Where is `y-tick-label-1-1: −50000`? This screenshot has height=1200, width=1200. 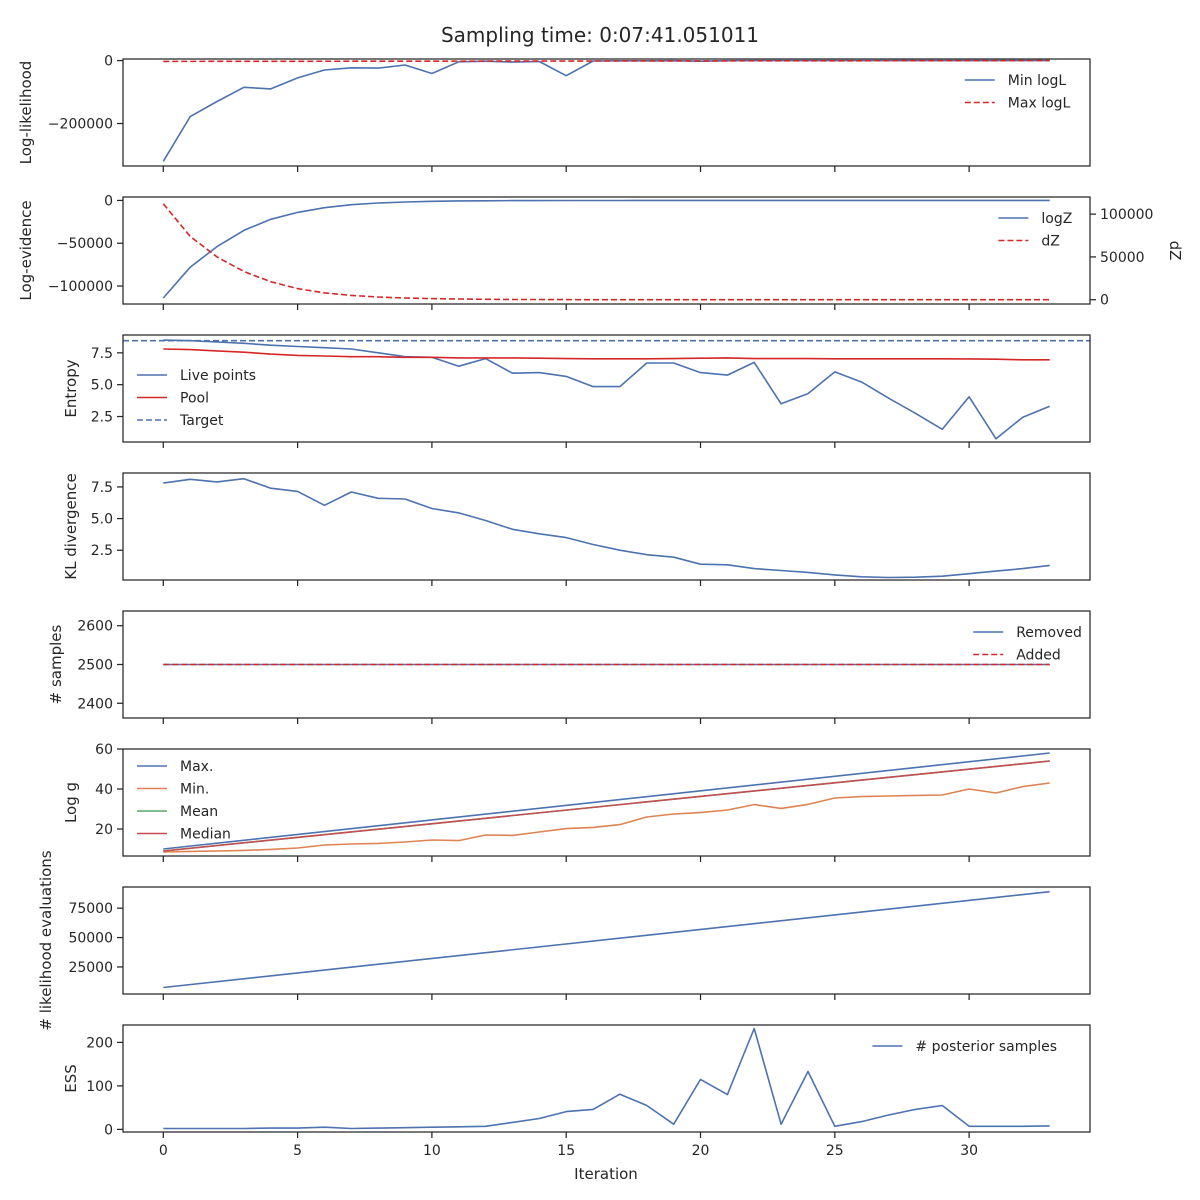 y-tick-label-1-1: −50000 is located at coordinates (85, 244).